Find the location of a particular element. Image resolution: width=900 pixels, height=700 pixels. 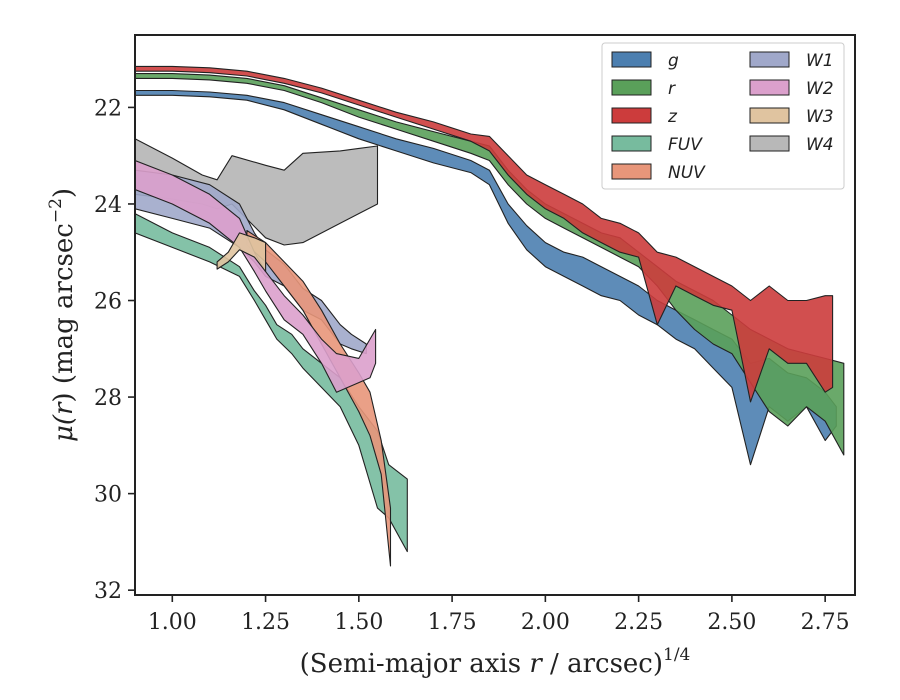

y-tick-label: 30 is located at coordinates (108, 495).